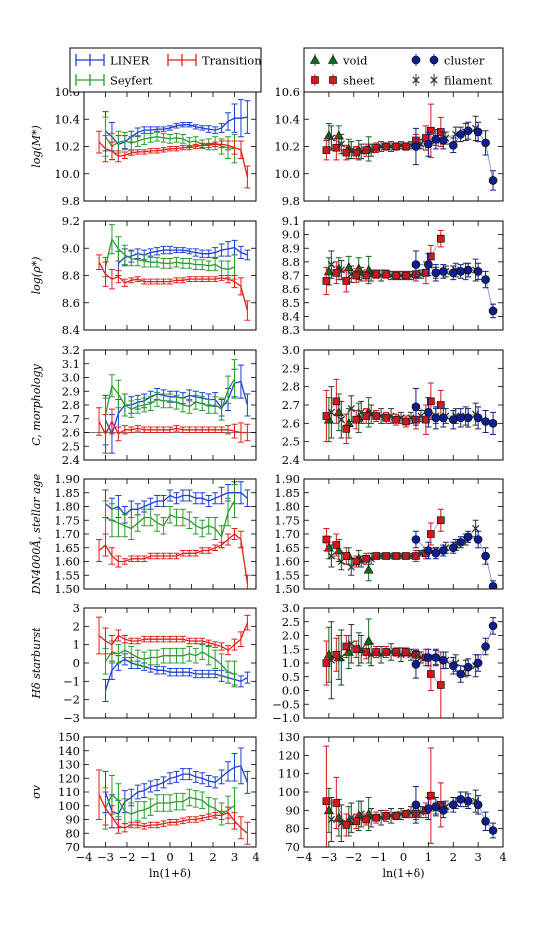 The width and height of the screenshot is (554, 949). I want to click on series-filament, so click(403, 815).